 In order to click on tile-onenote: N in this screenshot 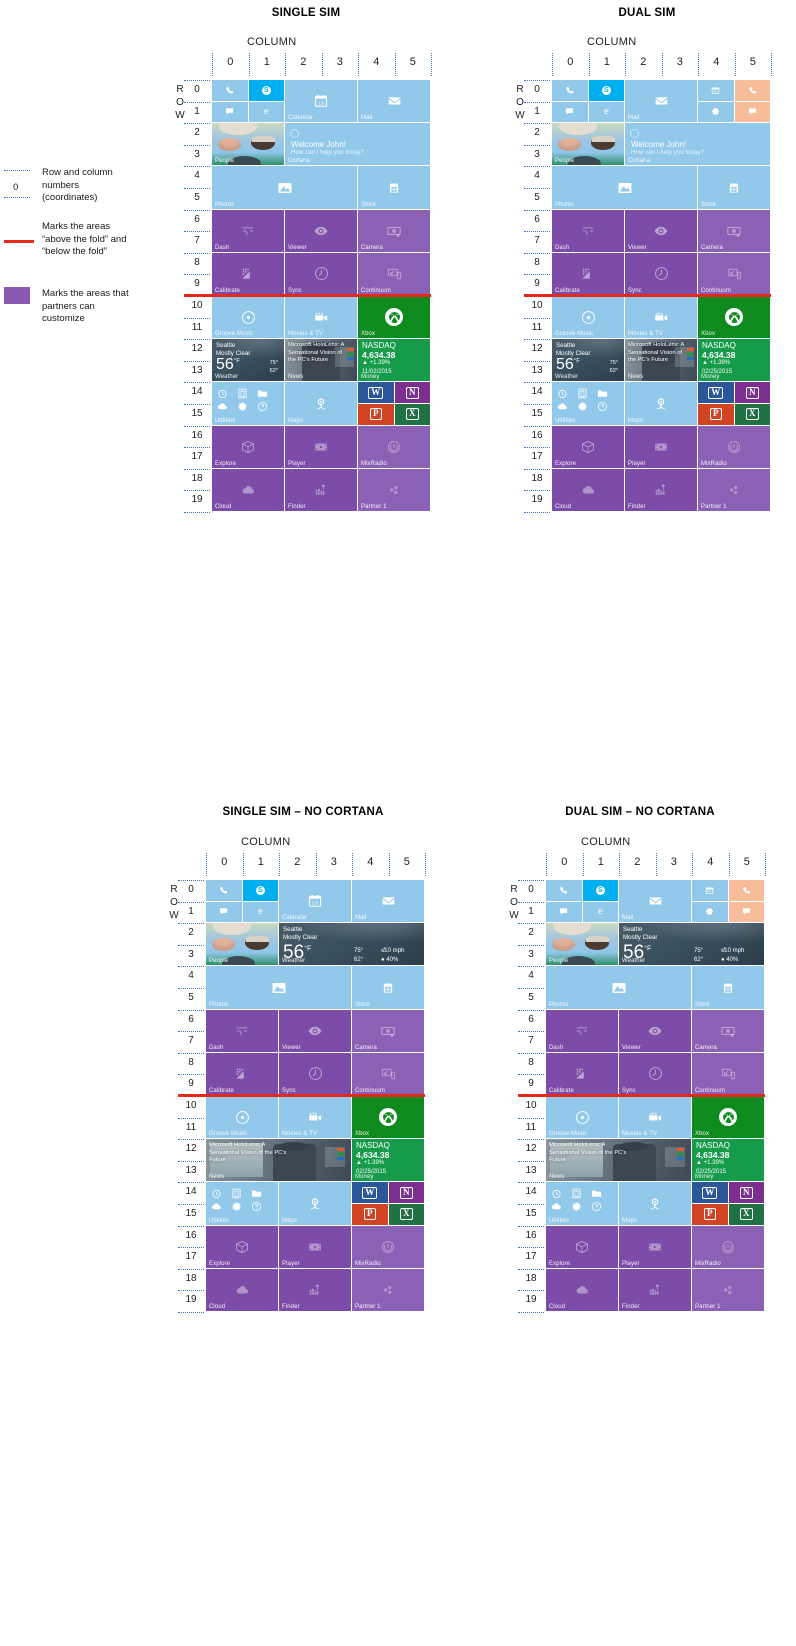, I will do `click(746, 1193)`.